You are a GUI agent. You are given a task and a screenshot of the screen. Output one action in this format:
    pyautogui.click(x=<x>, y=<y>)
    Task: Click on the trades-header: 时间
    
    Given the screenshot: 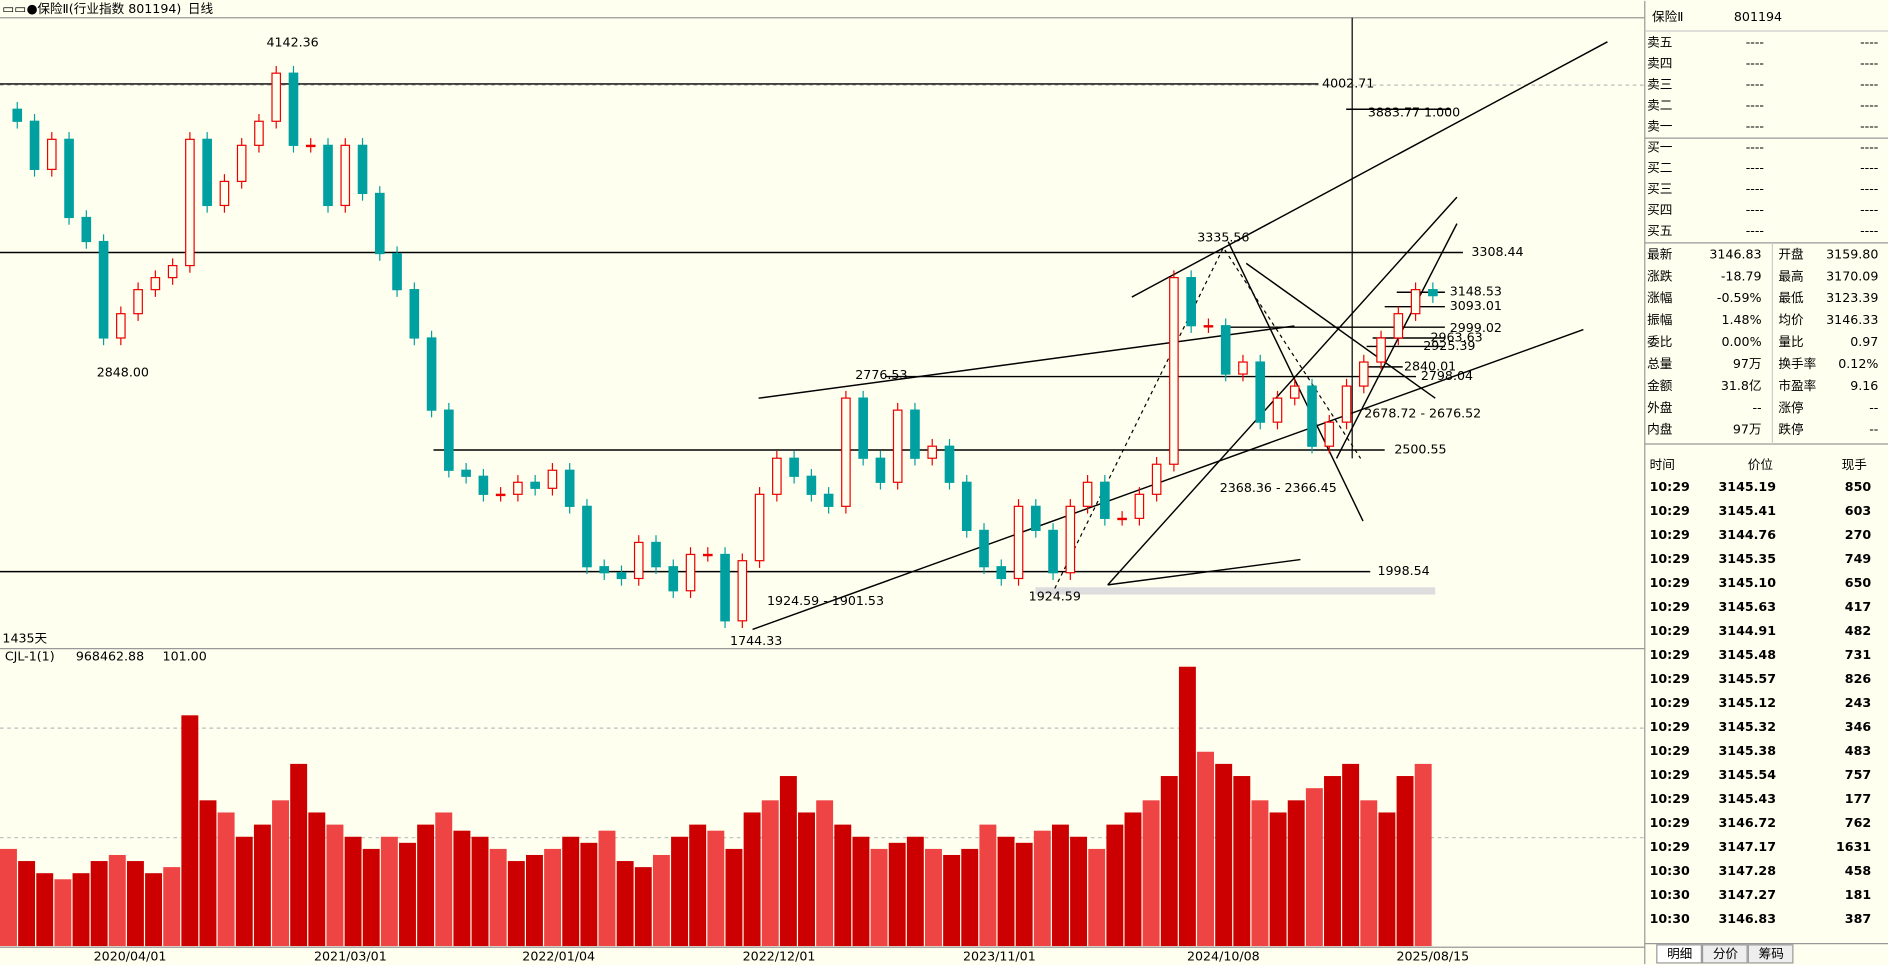 What is the action you would take?
    pyautogui.click(x=1662, y=464)
    